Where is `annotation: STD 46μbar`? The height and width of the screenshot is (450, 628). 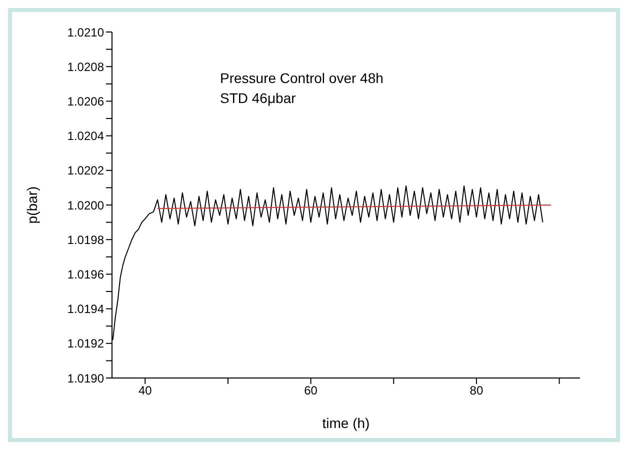
annotation: STD 46μbar is located at coordinates (258, 98).